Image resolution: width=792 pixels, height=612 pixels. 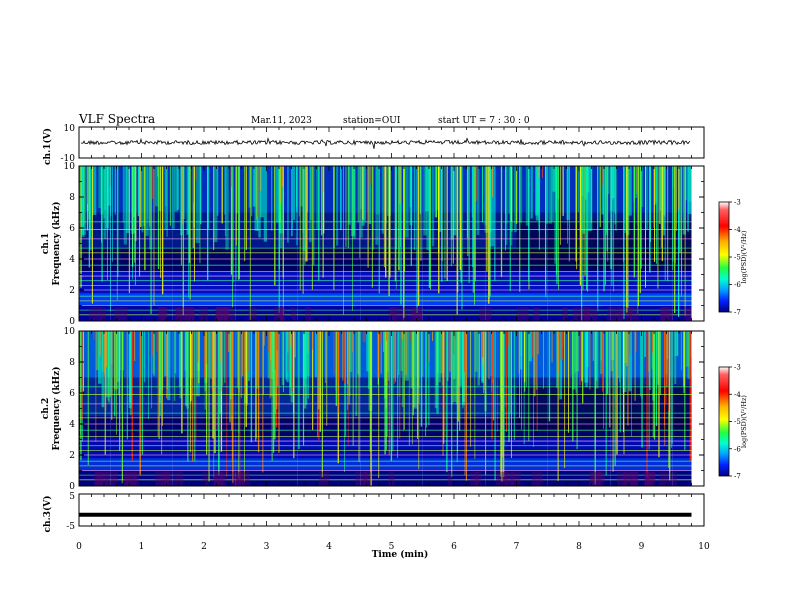 I want to click on start-ut-label: start UT = 7 : 30 : 0, so click(x=484, y=121).